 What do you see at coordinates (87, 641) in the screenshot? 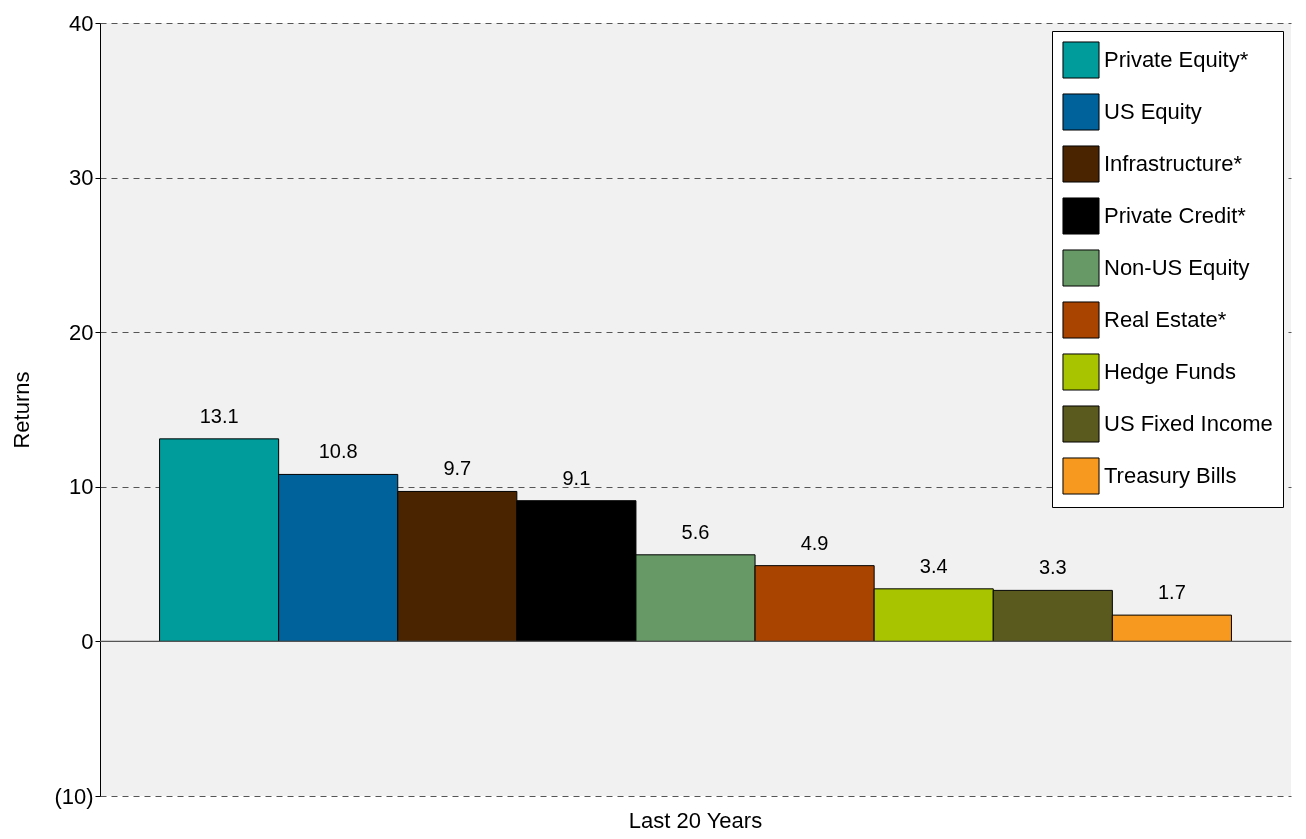
I see `y-tick-label: 0` at bounding box center [87, 641].